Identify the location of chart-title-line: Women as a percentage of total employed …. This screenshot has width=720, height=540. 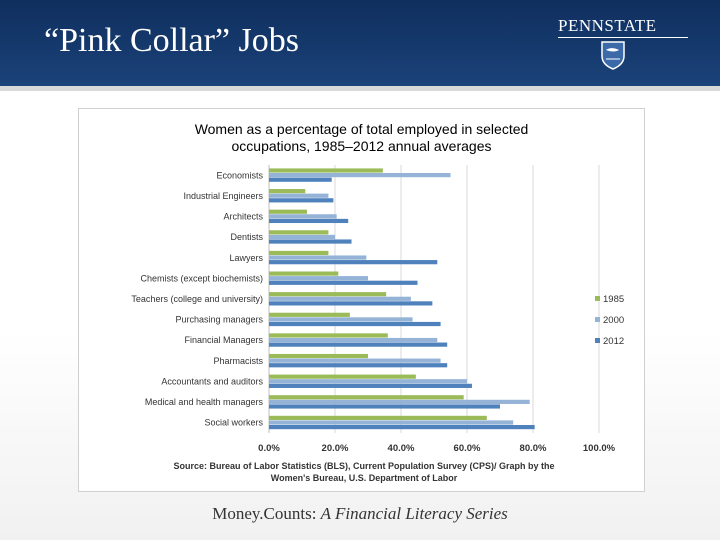
(361, 129).